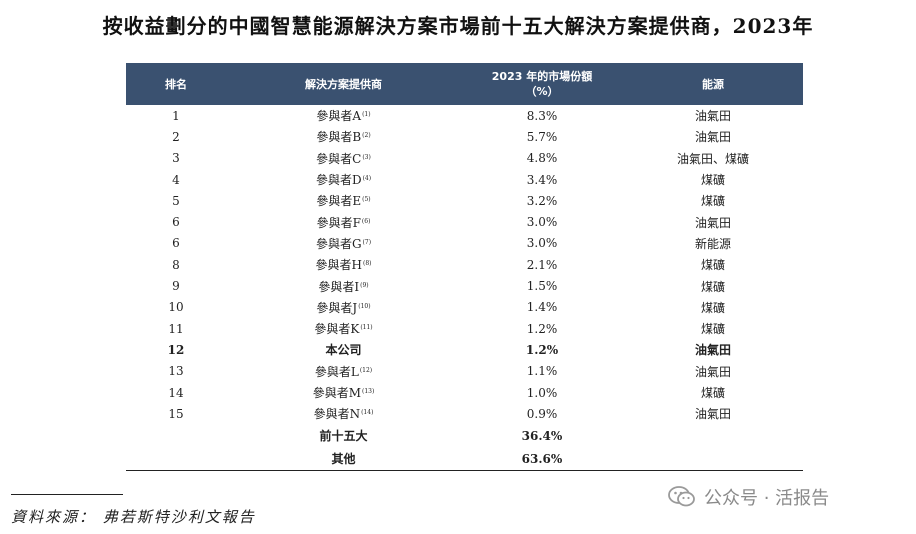  I want to click on source-divider, so click(67, 494).